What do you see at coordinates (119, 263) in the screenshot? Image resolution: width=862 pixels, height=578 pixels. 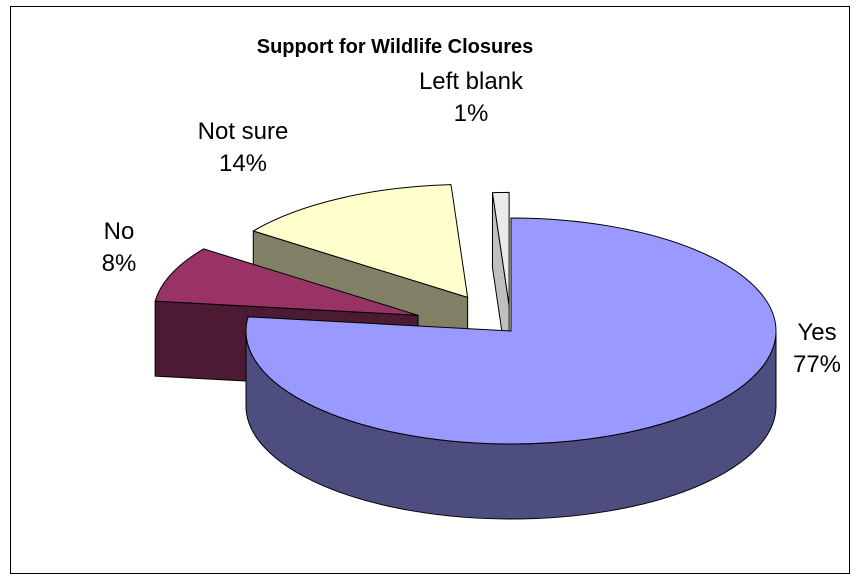 I see `label-no-value: 8%` at bounding box center [119, 263].